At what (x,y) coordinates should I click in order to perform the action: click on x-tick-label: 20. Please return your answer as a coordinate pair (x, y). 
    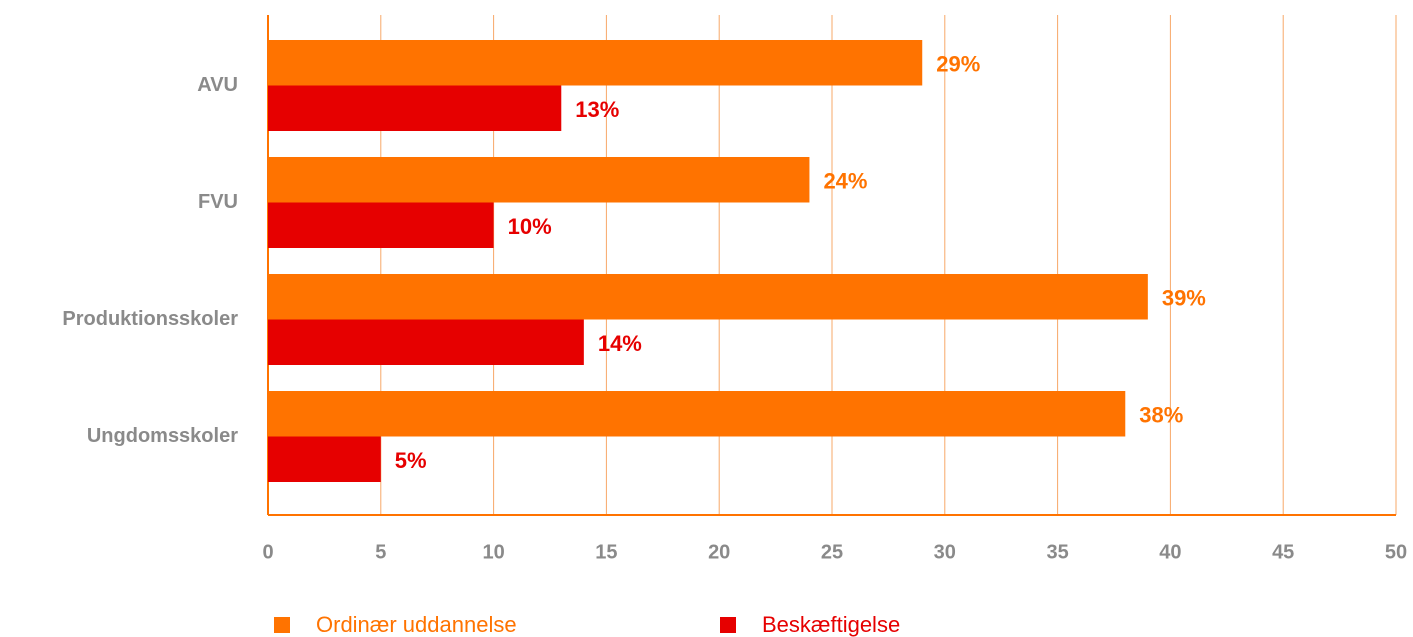
    Looking at the image, I should click on (719, 552).